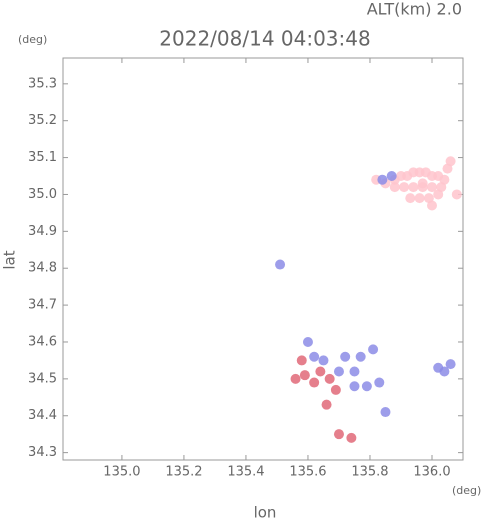 The width and height of the screenshot is (491, 525). Describe the element at coordinates (42, 378) in the screenshot. I see `y-tick-label: 34.5` at that location.